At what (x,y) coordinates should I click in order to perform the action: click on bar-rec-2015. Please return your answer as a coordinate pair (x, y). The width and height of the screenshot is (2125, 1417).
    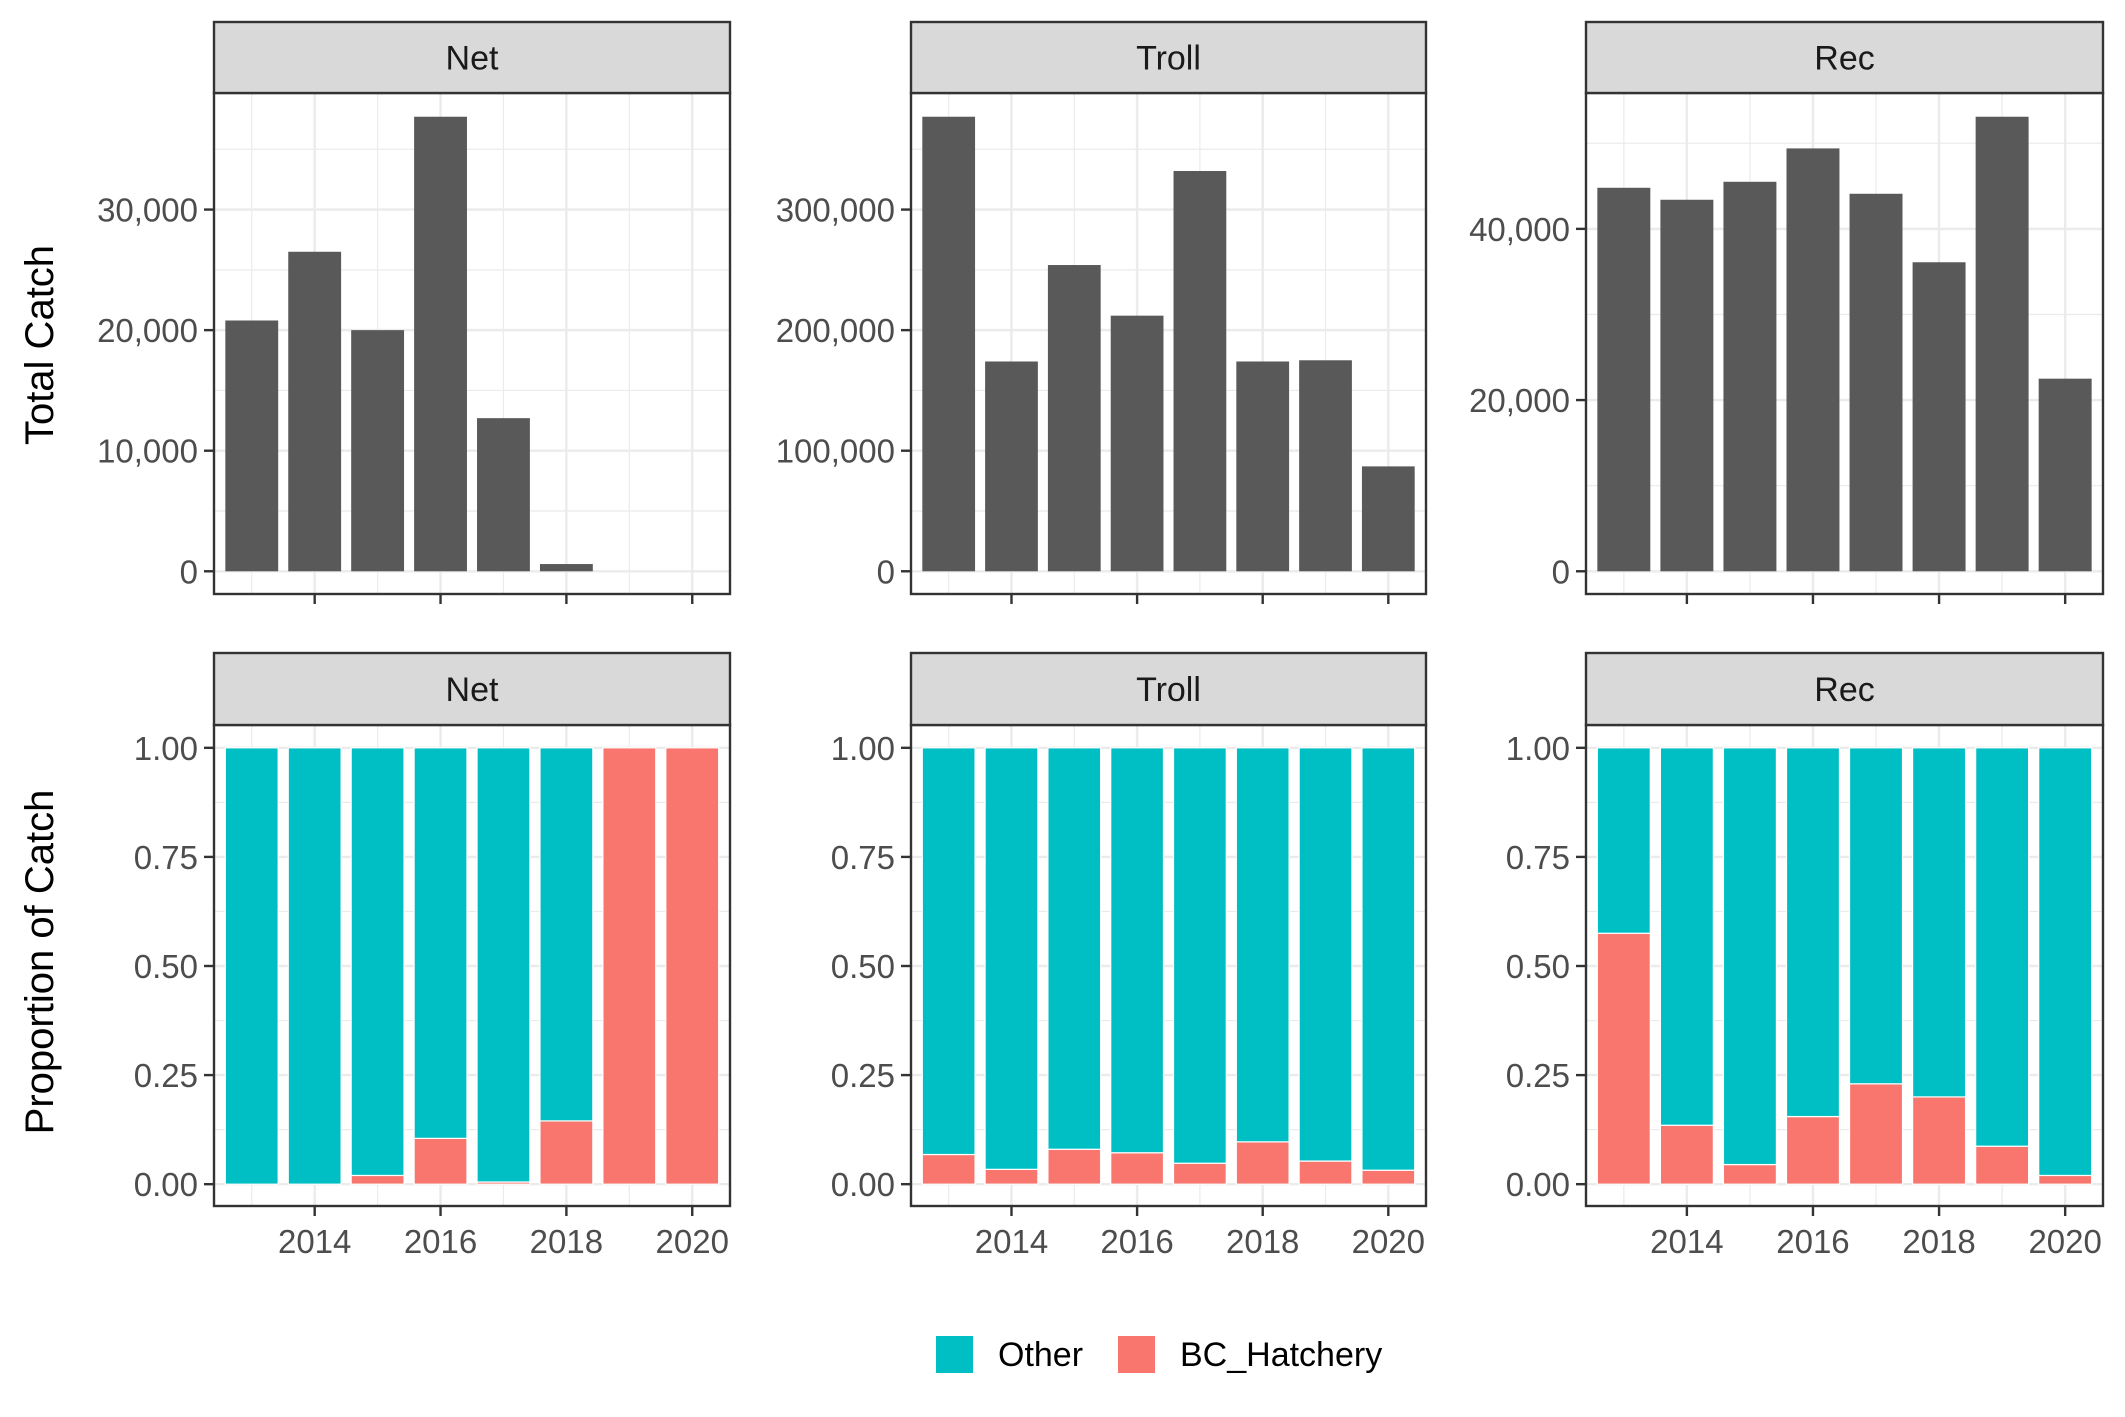
    Looking at the image, I should click on (1750, 376).